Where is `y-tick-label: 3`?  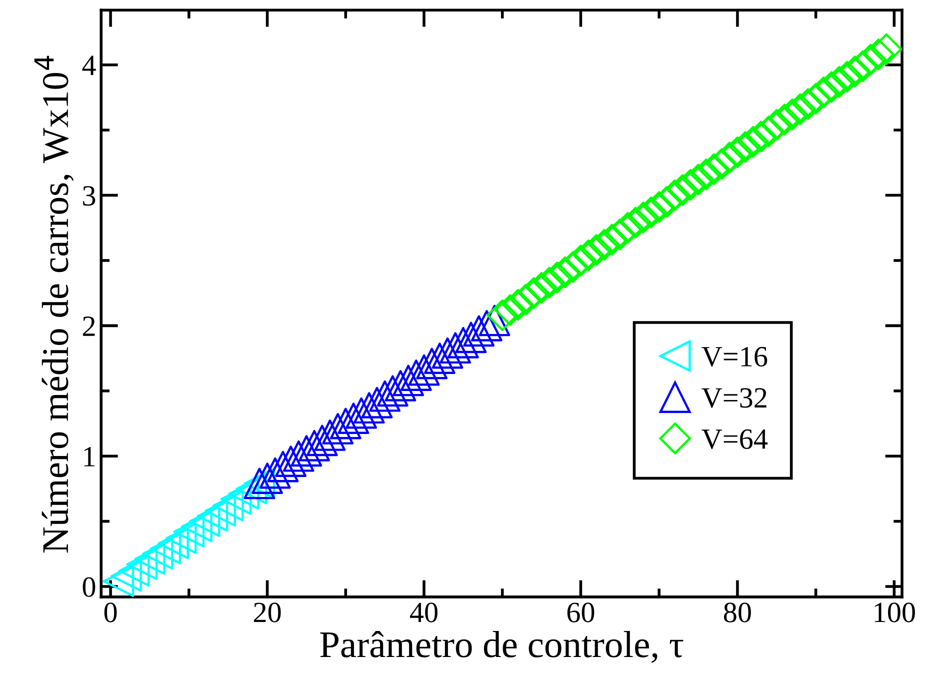
y-tick-label: 3 is located at coordinates (89, 196).